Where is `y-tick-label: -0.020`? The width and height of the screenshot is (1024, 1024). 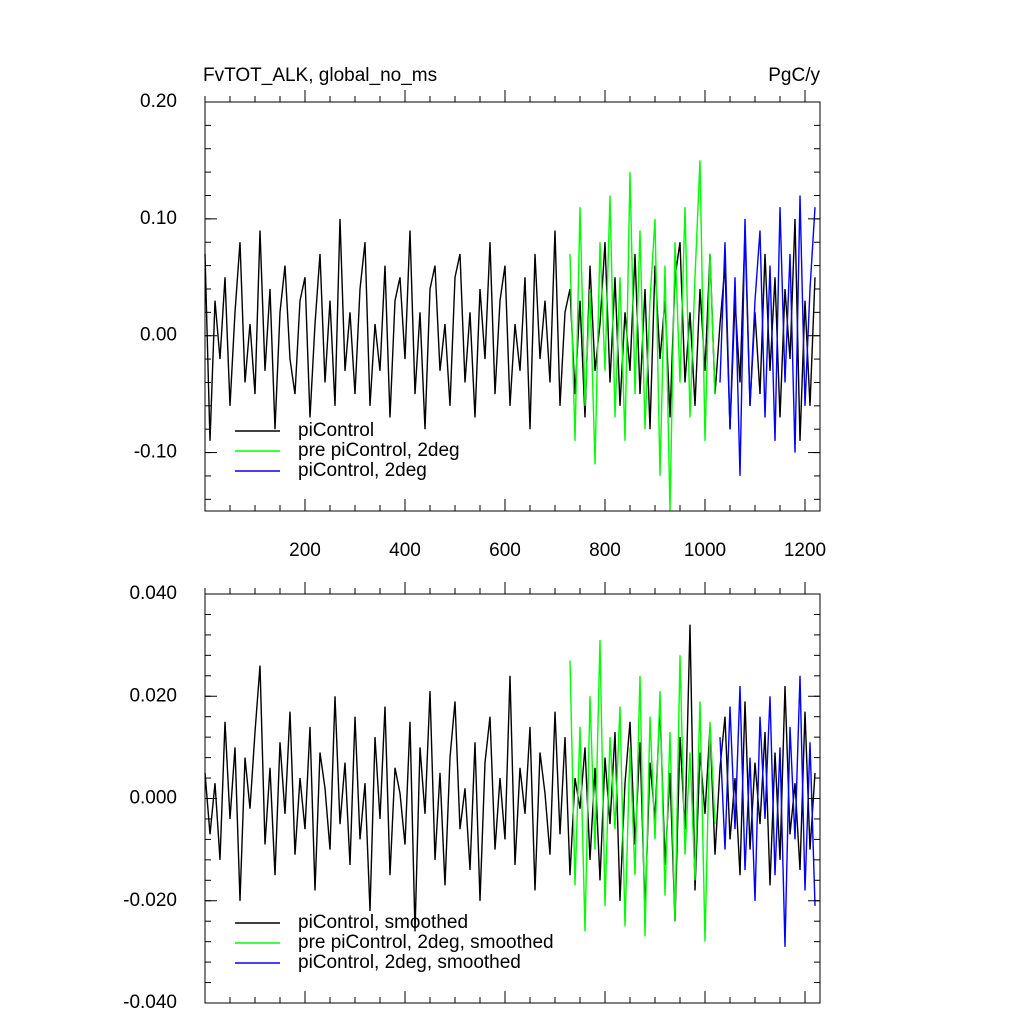
y-tick-label: -0.020 is located at coordinates (150, 900).